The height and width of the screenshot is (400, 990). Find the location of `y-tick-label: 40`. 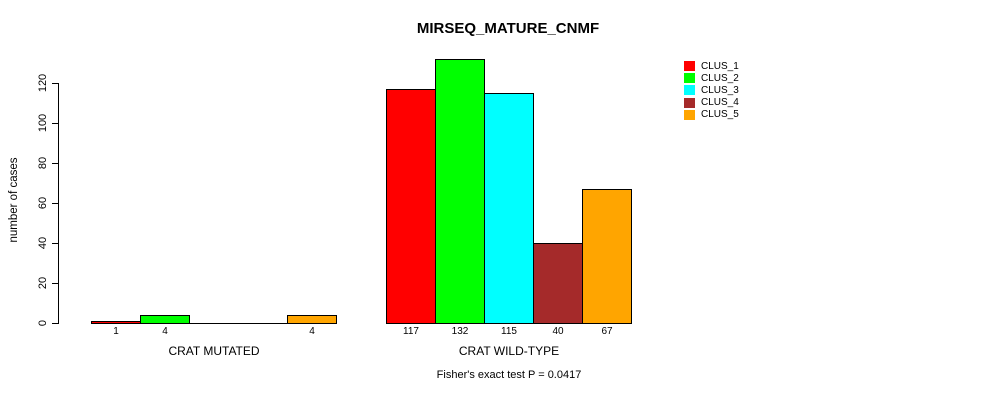

y-tick-label: 40 is located at coordinates (43, 243).